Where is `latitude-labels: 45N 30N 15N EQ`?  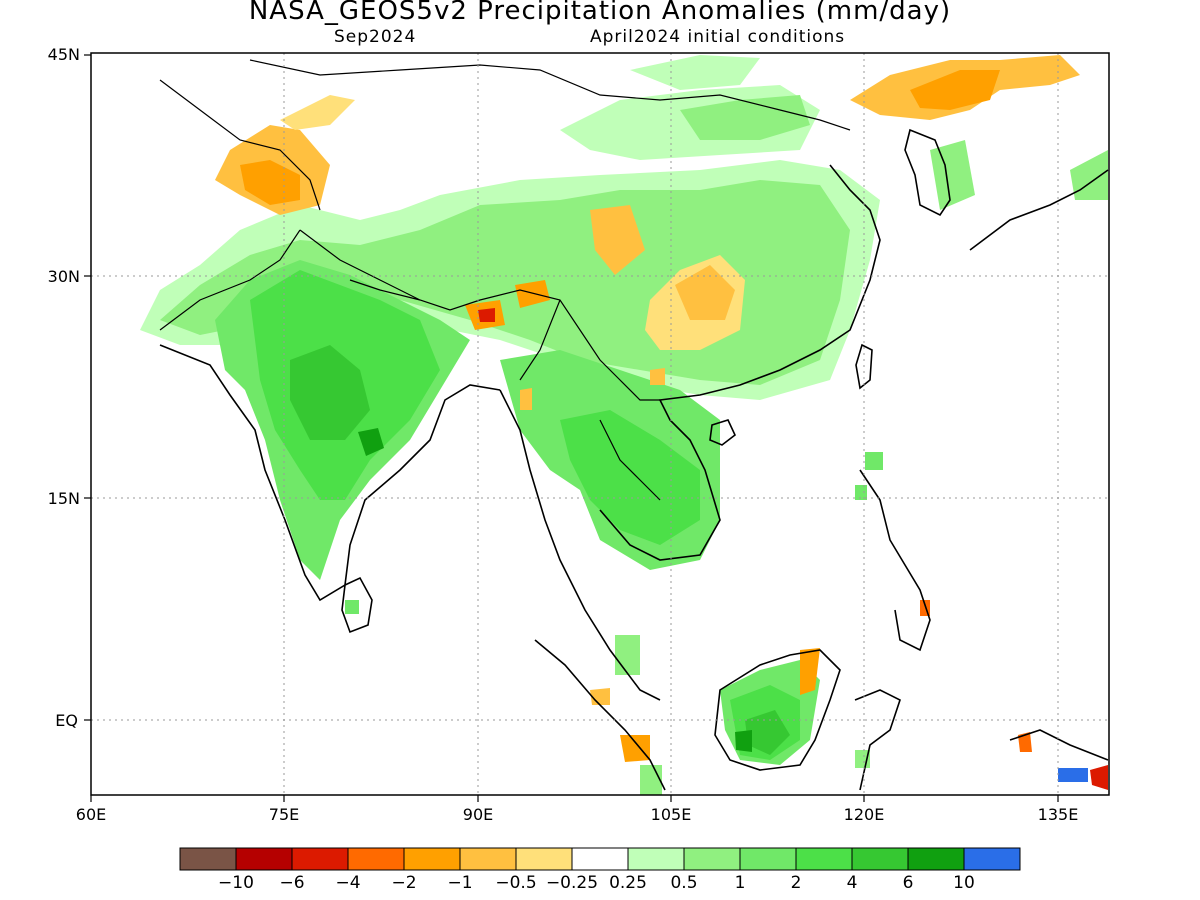 latitude-labels: 45N 30N 15N EQ is located at coordinates (64, 387).